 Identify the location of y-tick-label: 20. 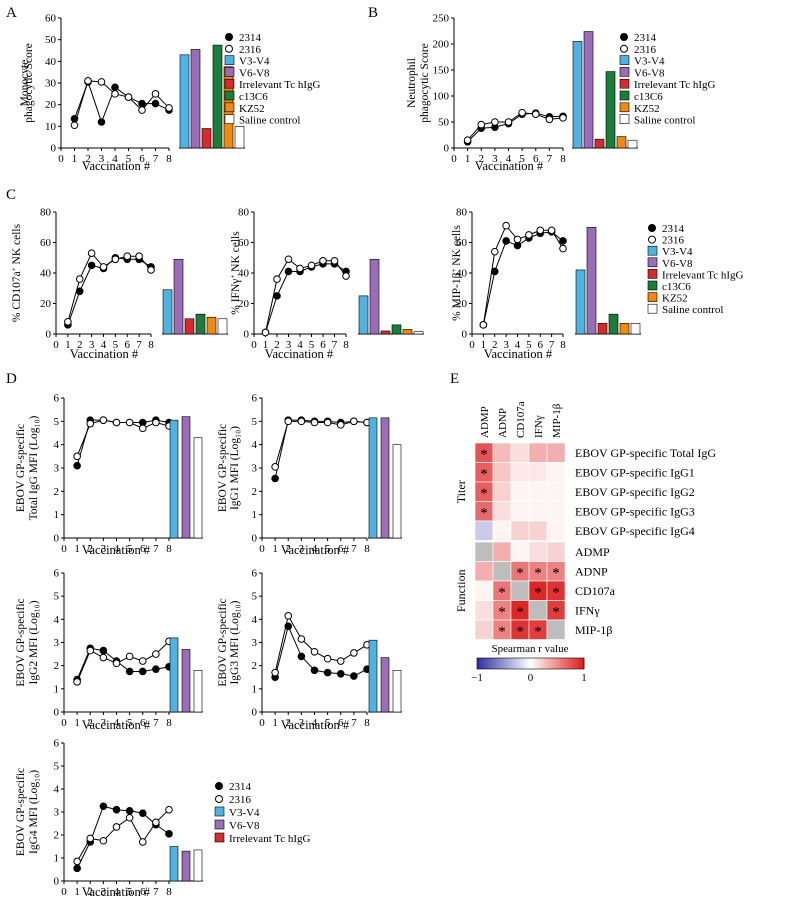
(244, 304).